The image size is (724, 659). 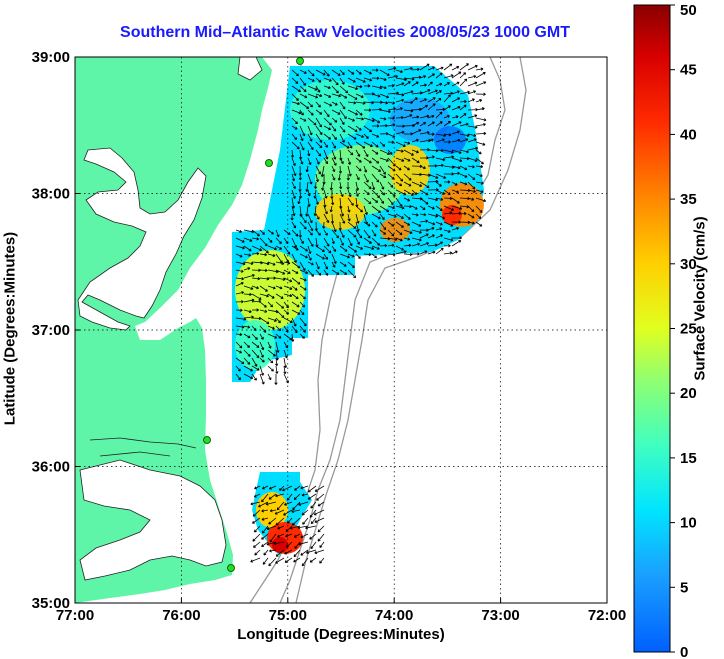 I want to click on chesapeake-bay, so click(x=142, y=239).